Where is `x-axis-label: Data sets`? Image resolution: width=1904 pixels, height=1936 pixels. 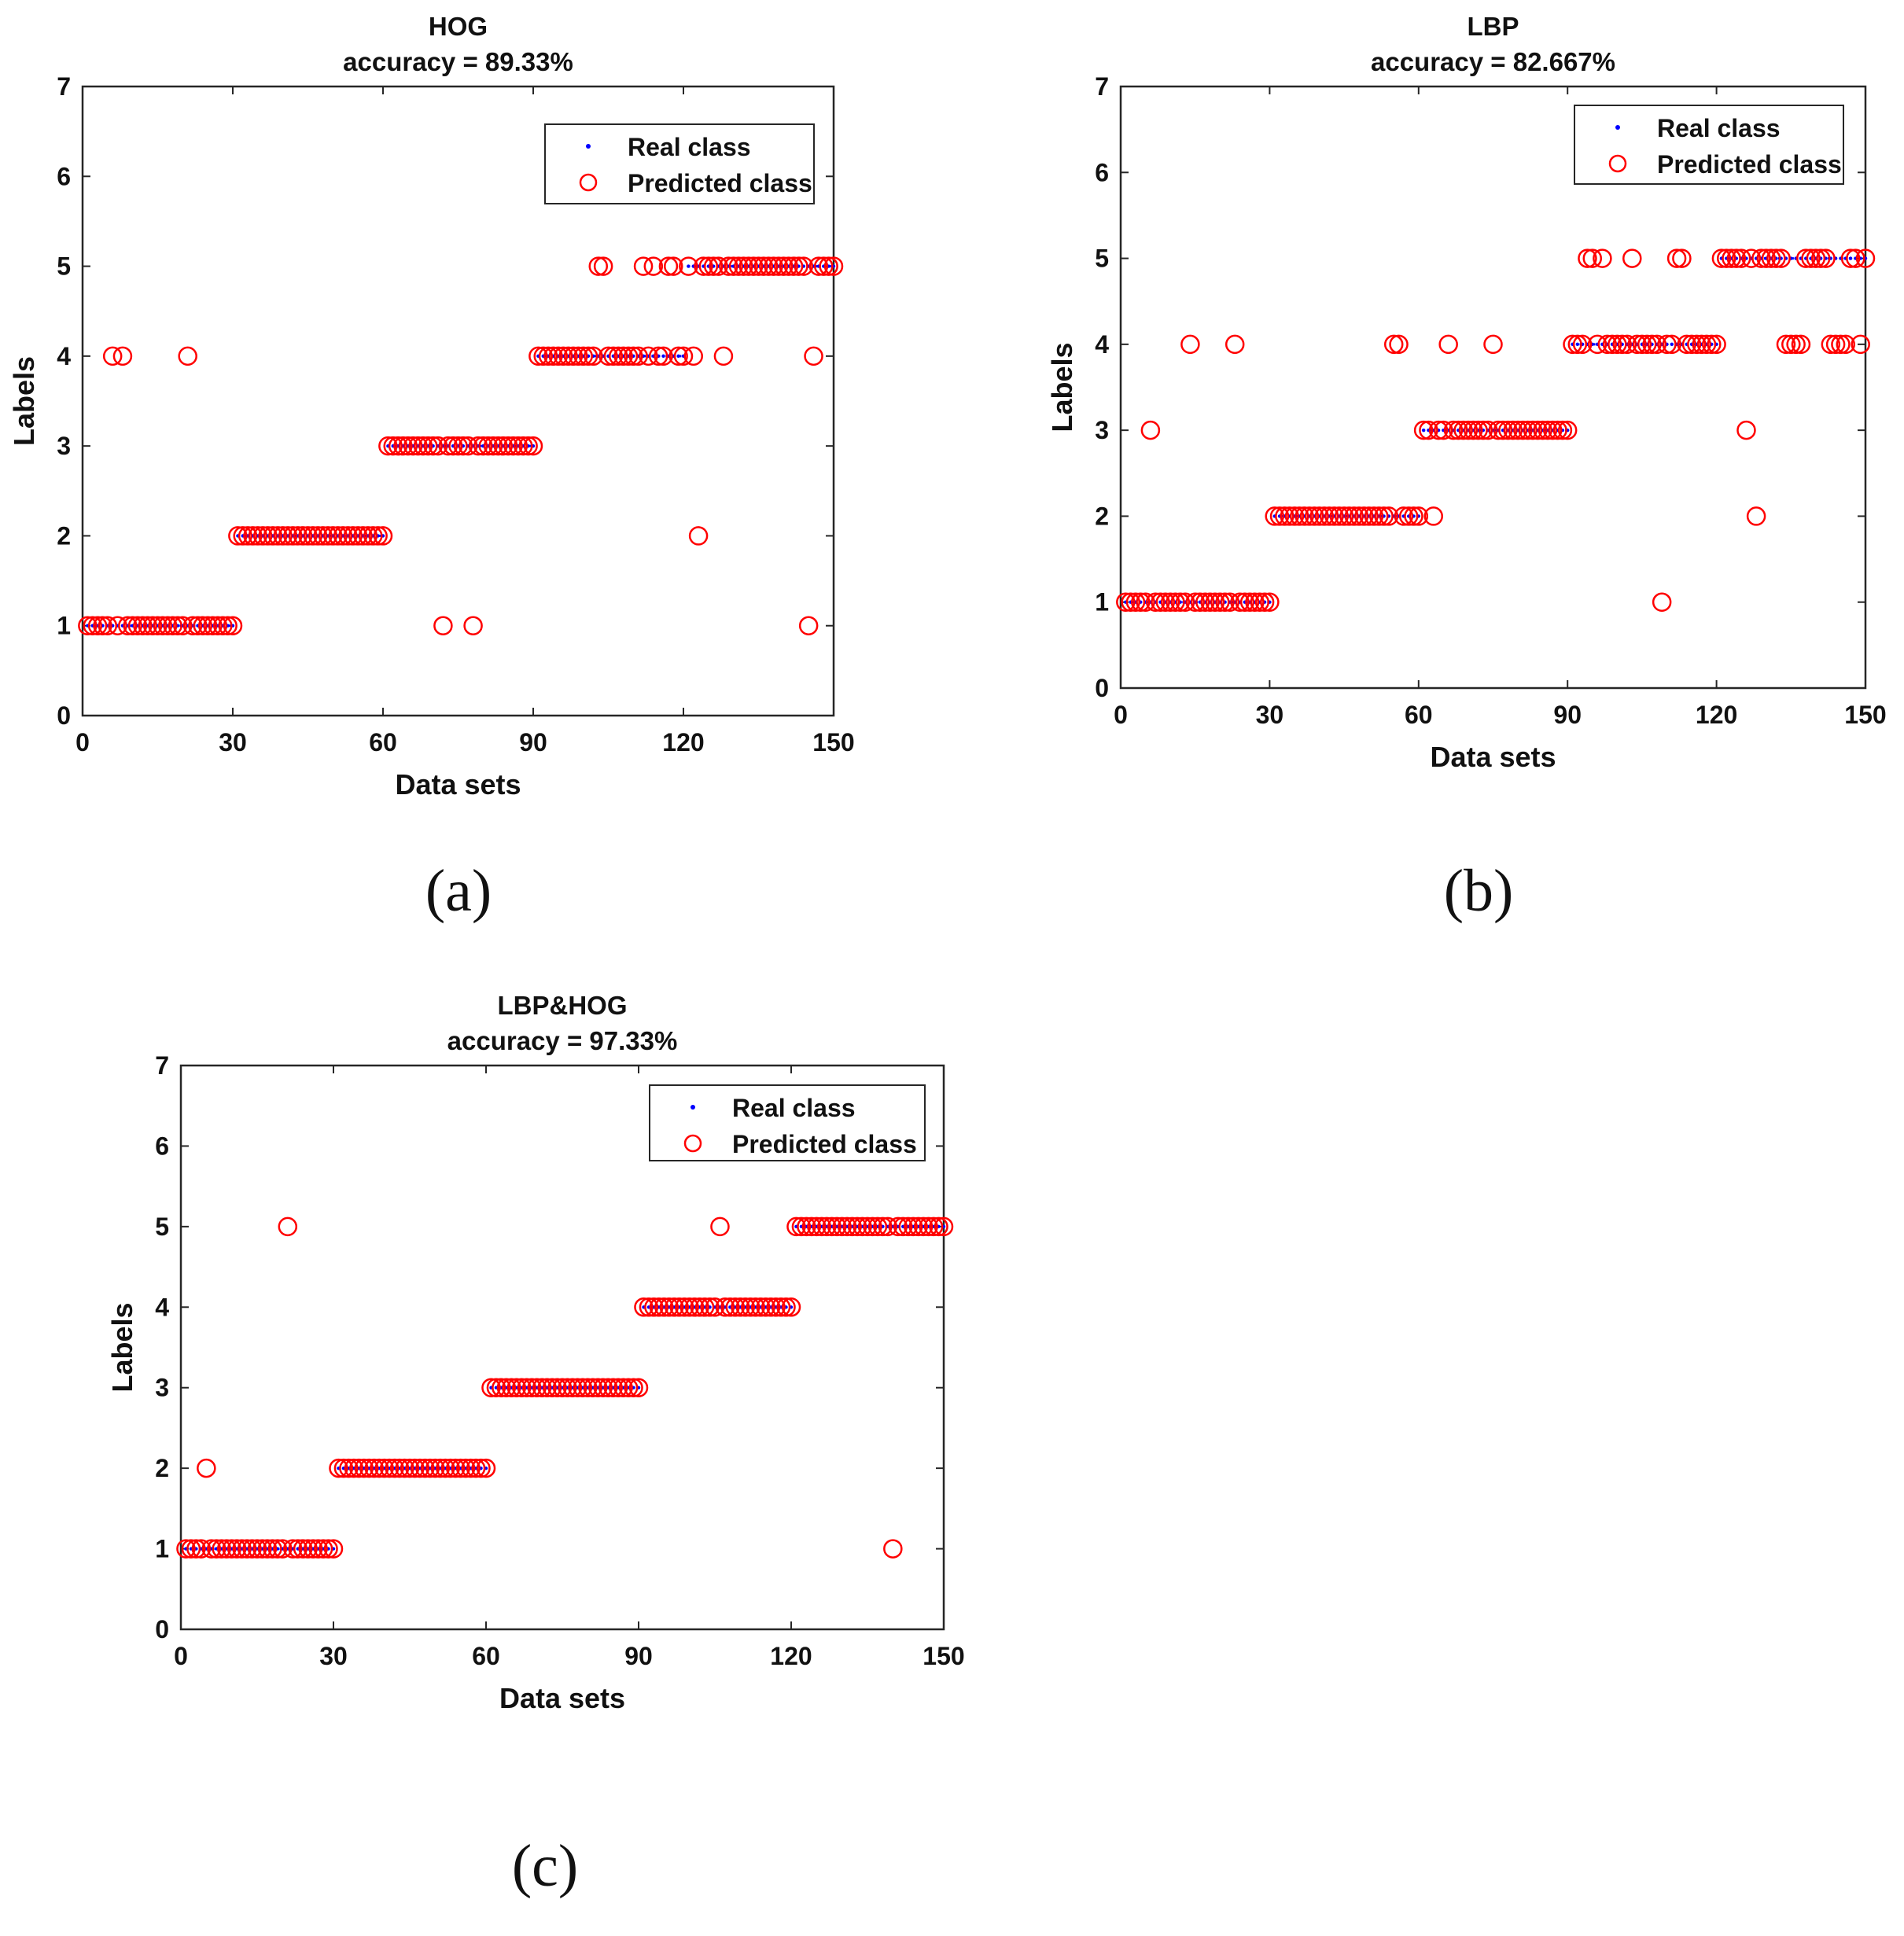
x-axis-label: Data sets is located at coordinates (1493, 757).